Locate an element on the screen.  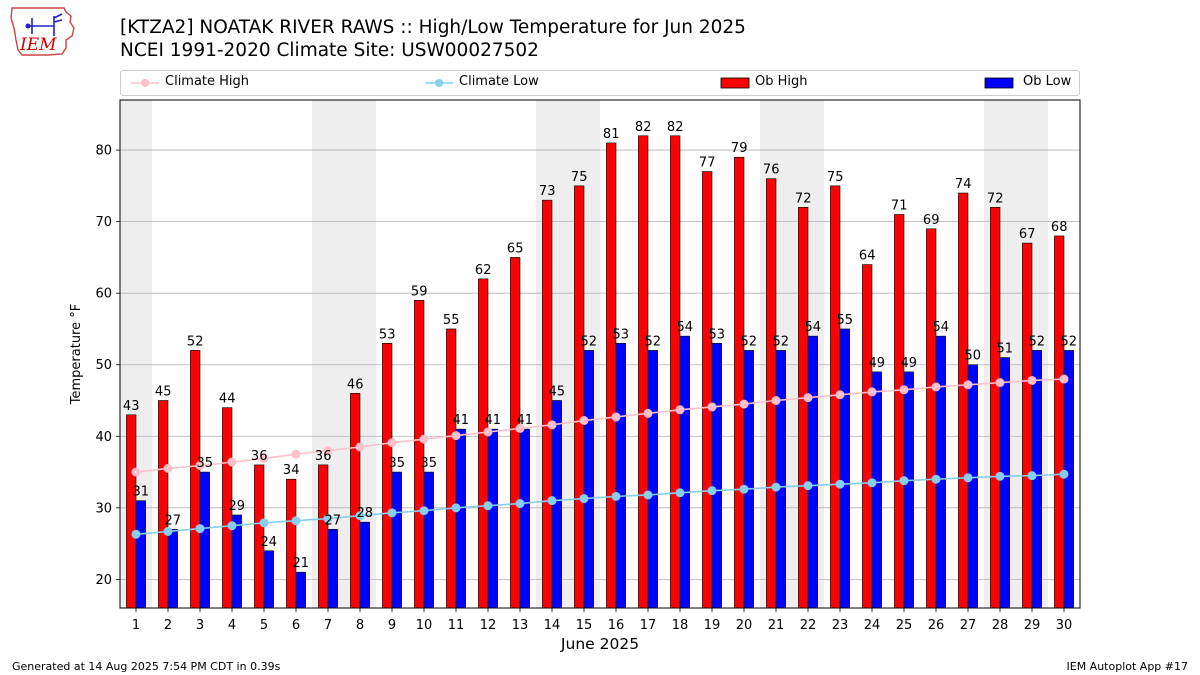
x-tick-label: 30 is located at coordinates (1064, 625).